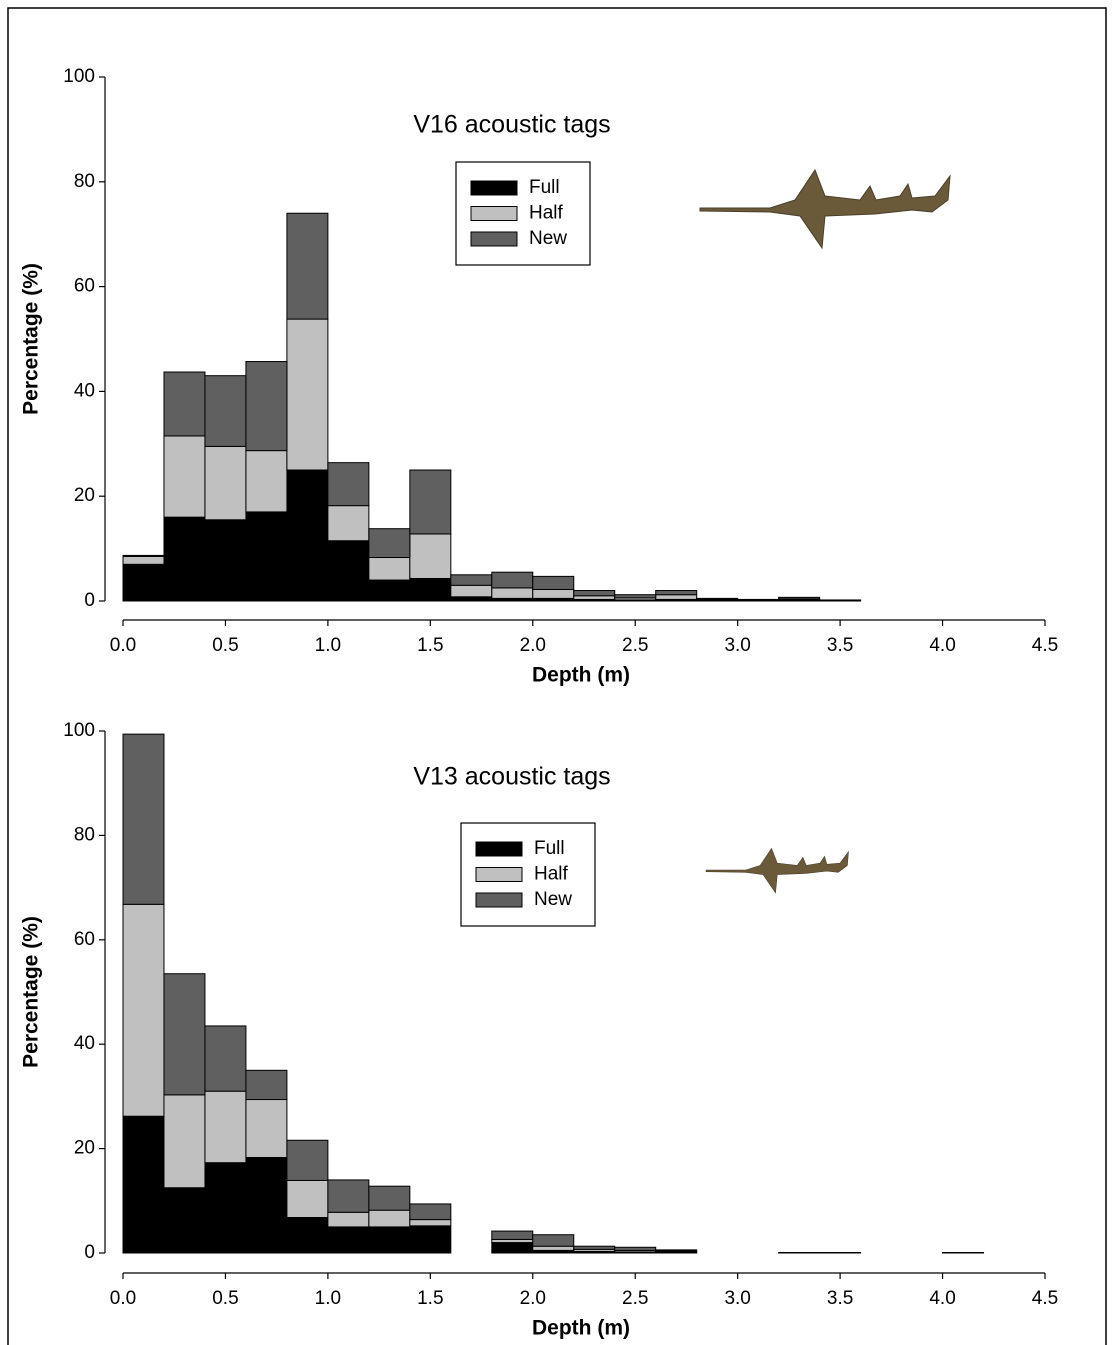 The width and height of the screenshot is (1113, 1345). Describe the element at coordinates (84, 1148) in the screenshot. I see `y-tick-label: 20` at that location.